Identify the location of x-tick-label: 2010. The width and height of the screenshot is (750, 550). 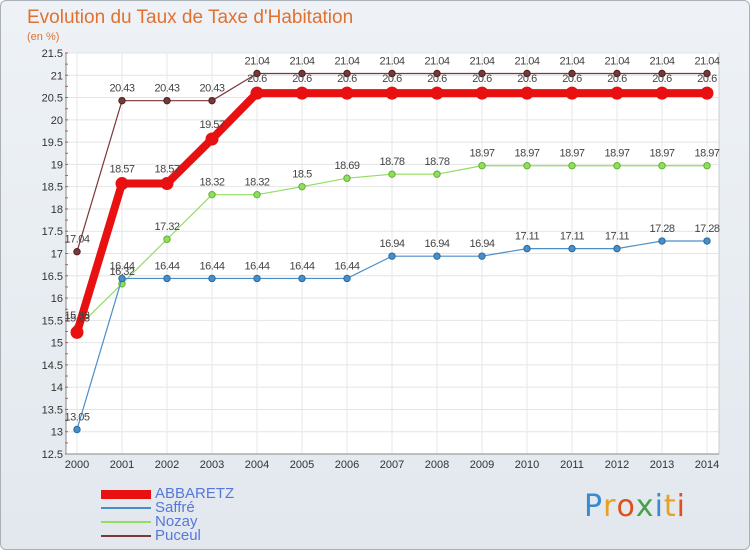
(527, 465).